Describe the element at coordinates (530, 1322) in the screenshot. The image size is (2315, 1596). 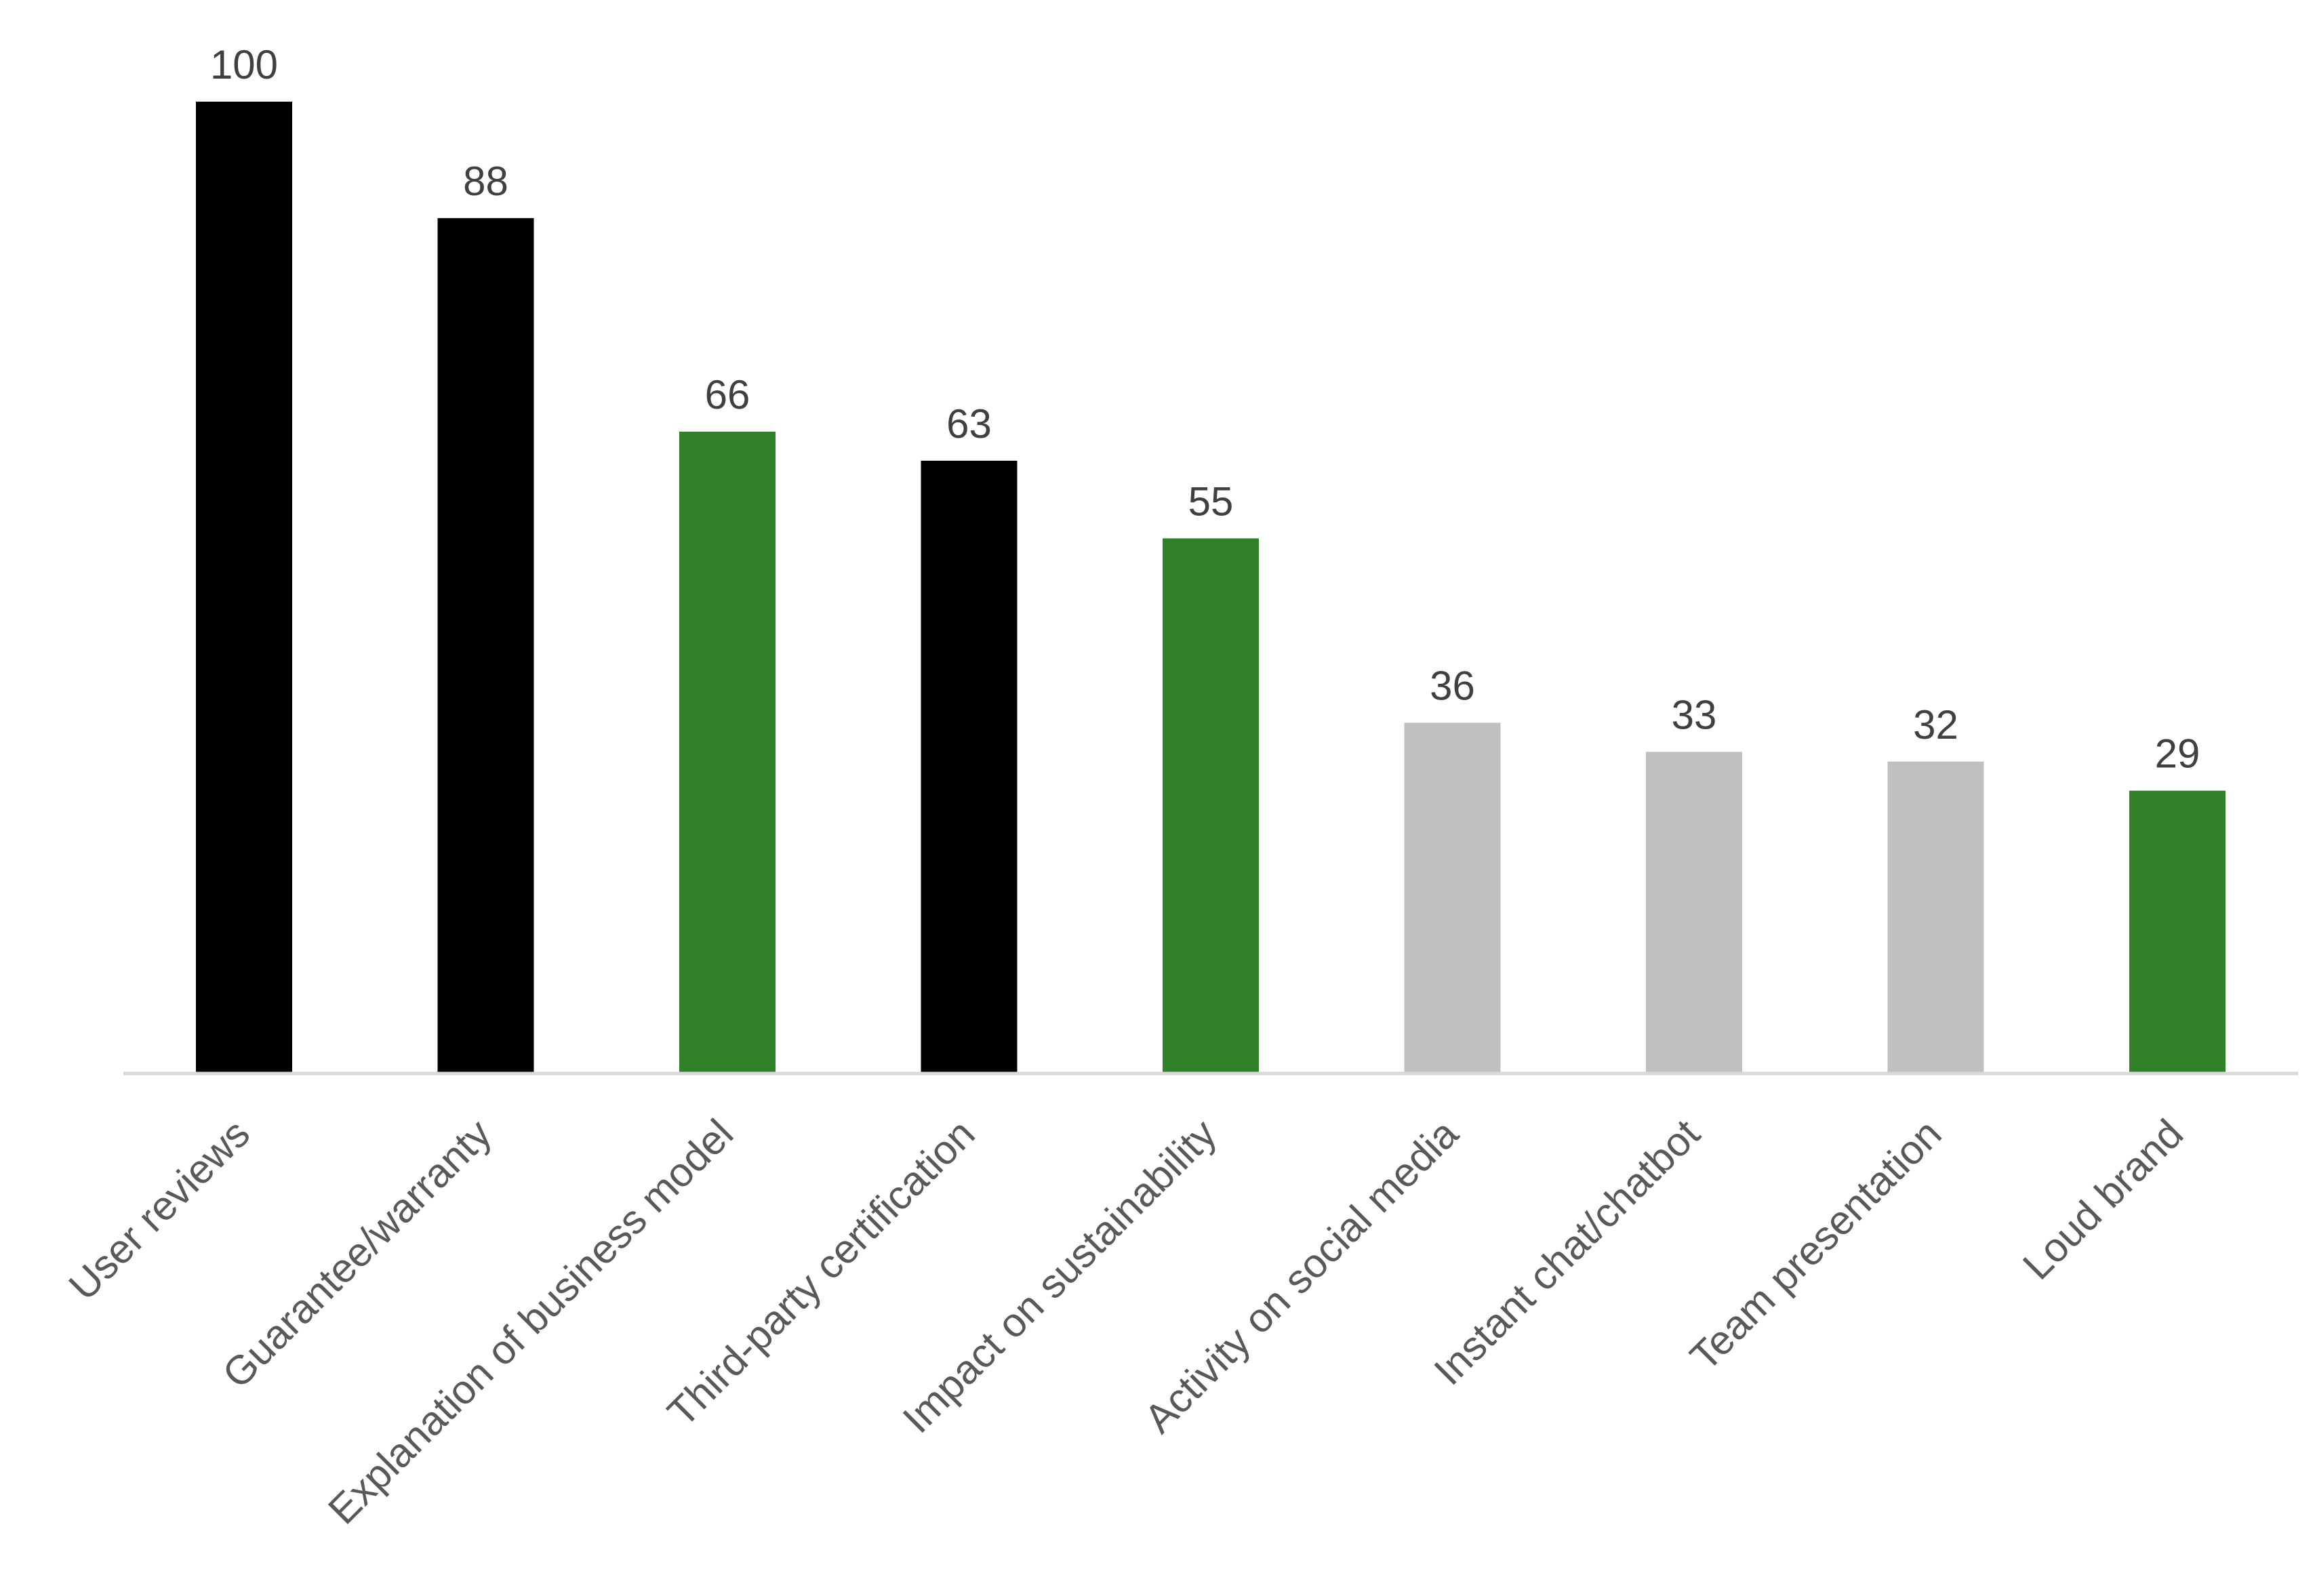
I see `category-label-3: Explanation of business model` at that location.